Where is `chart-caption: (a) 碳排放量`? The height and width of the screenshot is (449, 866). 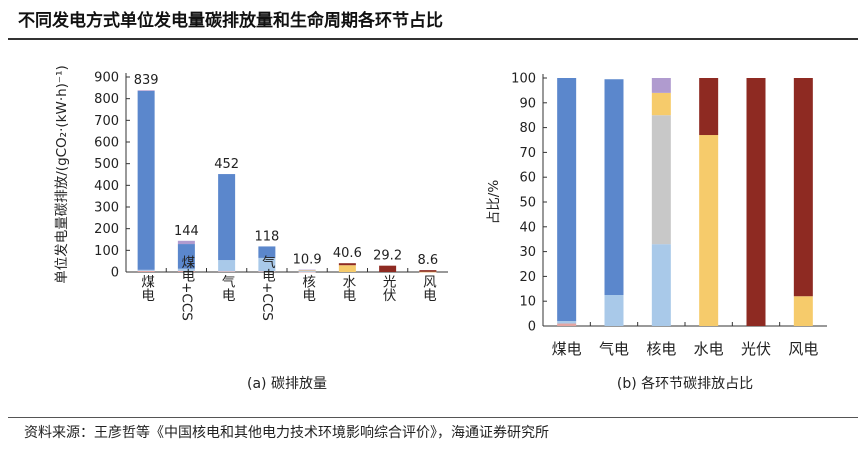
chart-caption: (a) 碳排放量 is located at coordinates (287, 384).